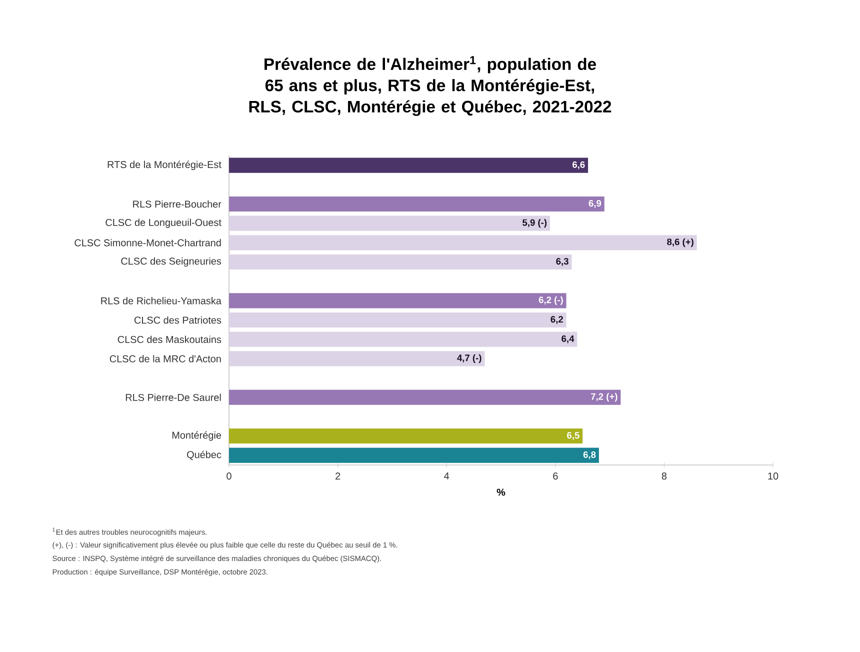  Describe the element at coordinates (680, 243) in the screenshot. I see `data-label: 8,6 (+)` at that location.